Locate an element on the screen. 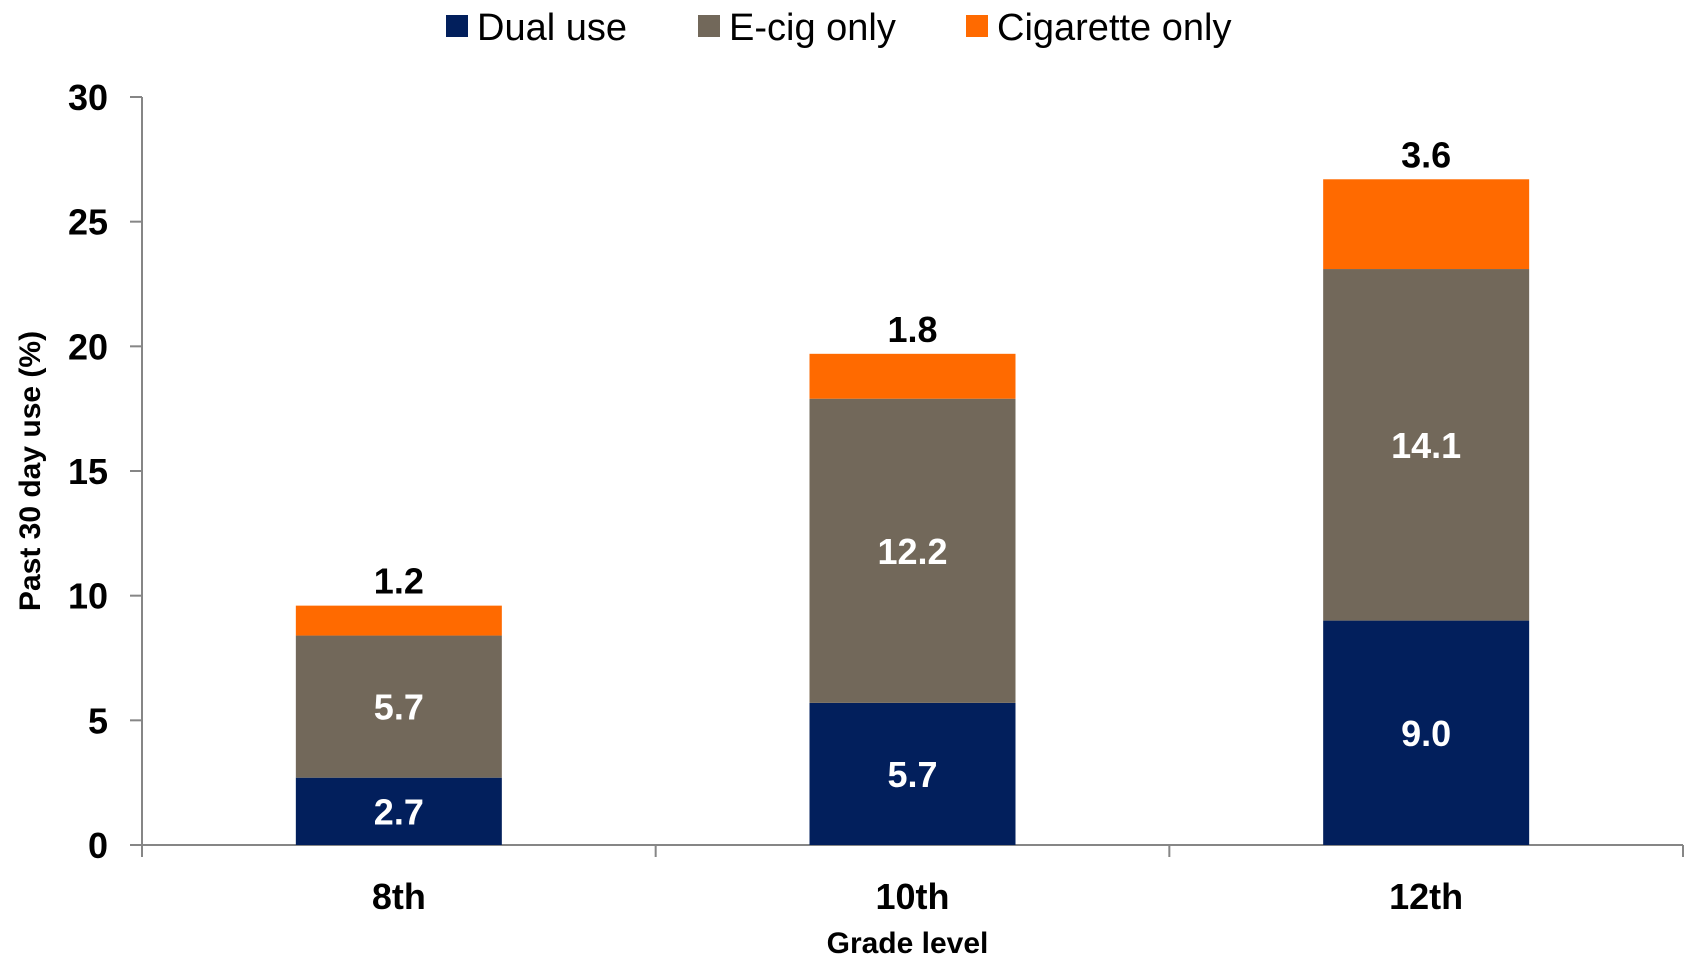 The image size is (1685, 960). y-tick-label: 30 is located at coordinates (88, 97).